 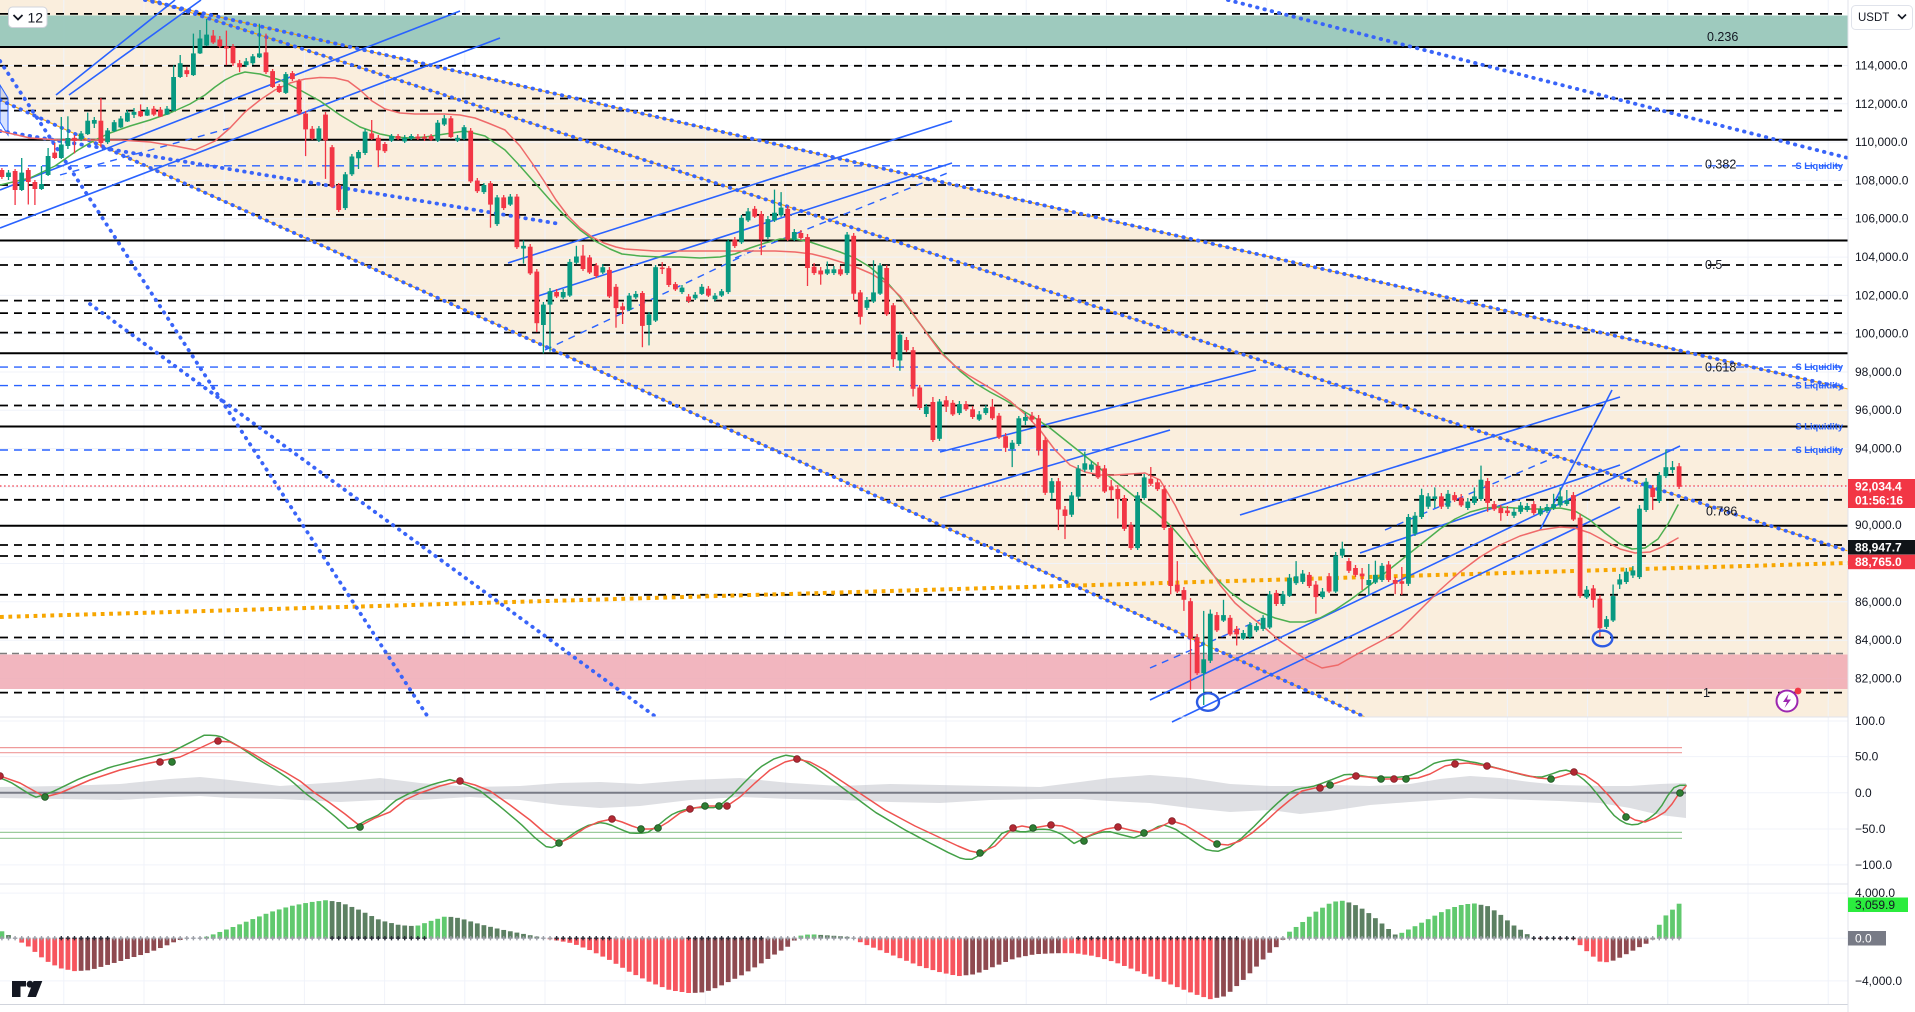 What do you see at coordinates (1882, 257) in the screenshot?
I see `svg-text: 104,000.0` at bounding box center [1882, 257].